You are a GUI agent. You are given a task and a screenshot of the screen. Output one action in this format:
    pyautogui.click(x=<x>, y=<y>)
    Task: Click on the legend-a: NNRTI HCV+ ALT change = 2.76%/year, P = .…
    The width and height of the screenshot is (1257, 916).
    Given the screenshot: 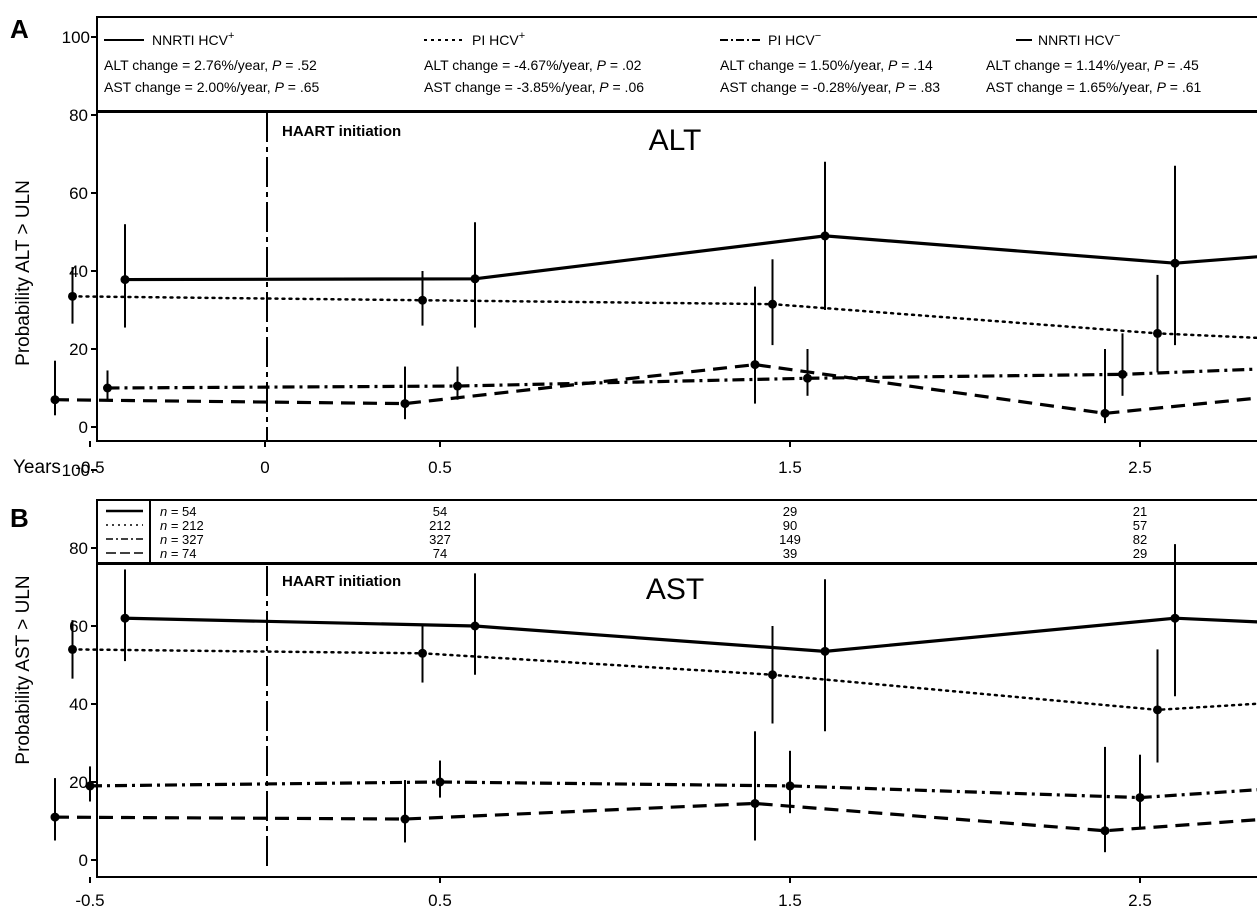 What is the action you would take?
    pyautogui.click(x=653, y=62)
    